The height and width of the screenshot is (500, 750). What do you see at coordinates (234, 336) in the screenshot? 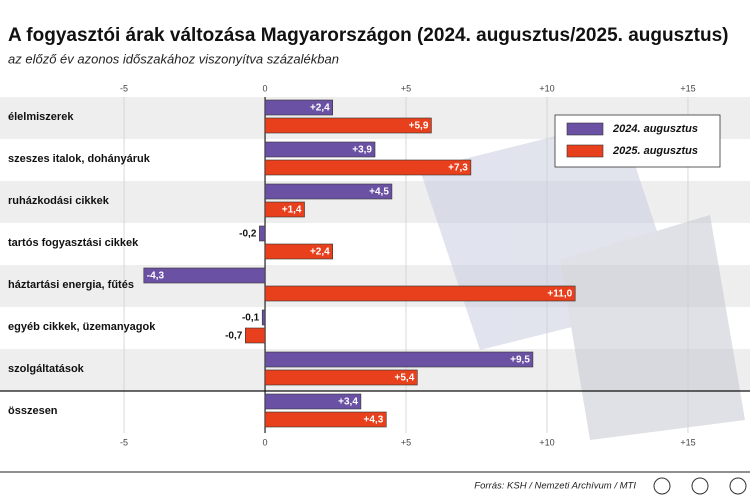
I see `value-label: -0,7` at bounding box center [234, 336].